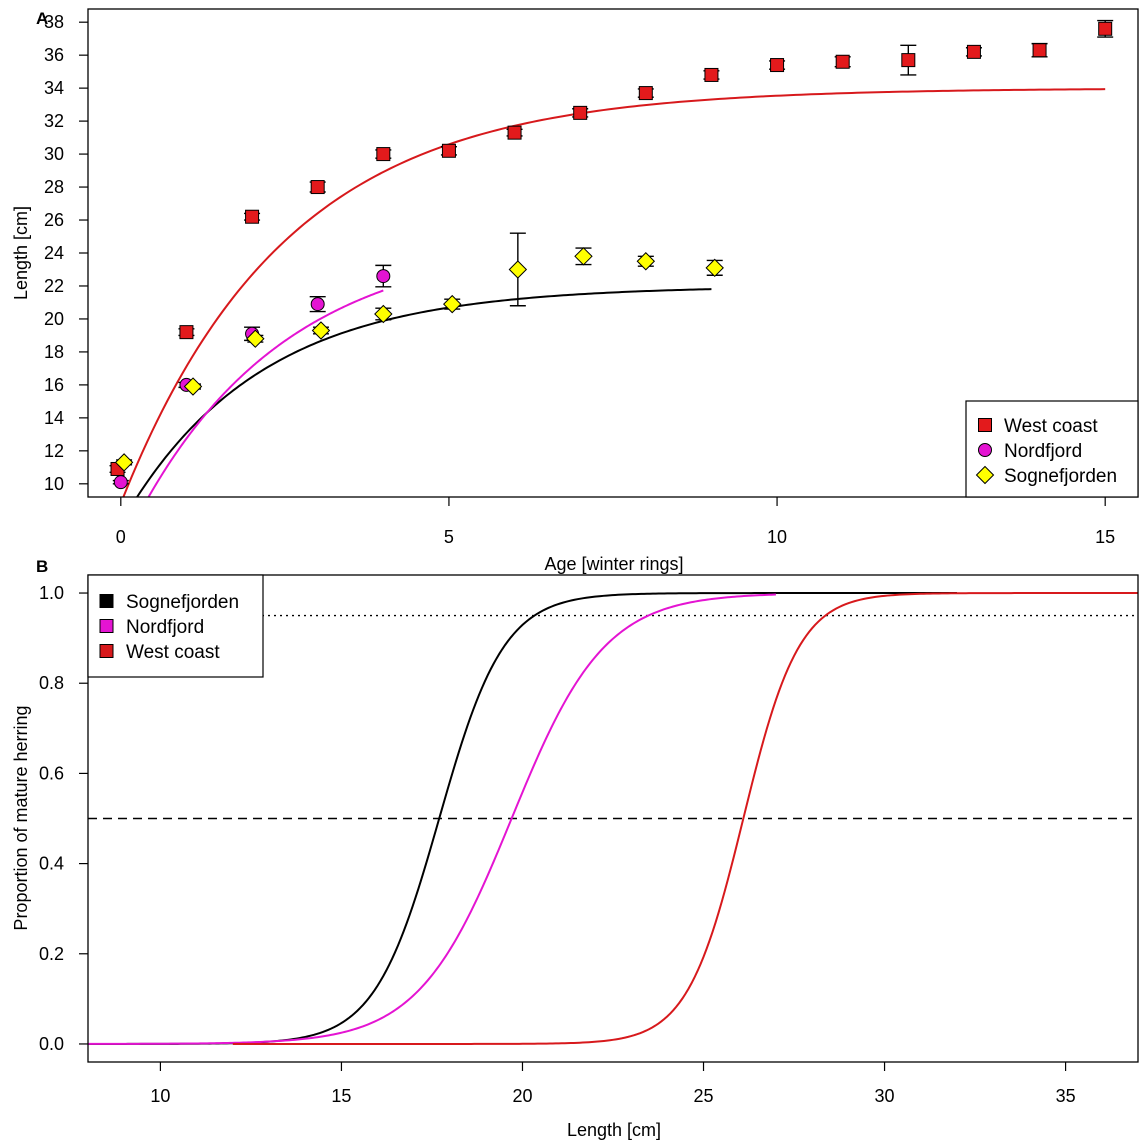  What do you see at coordinates (885, 1096) in the screenshot?
I see `x-tick-label: 30` at bounding box center [885, 1096].